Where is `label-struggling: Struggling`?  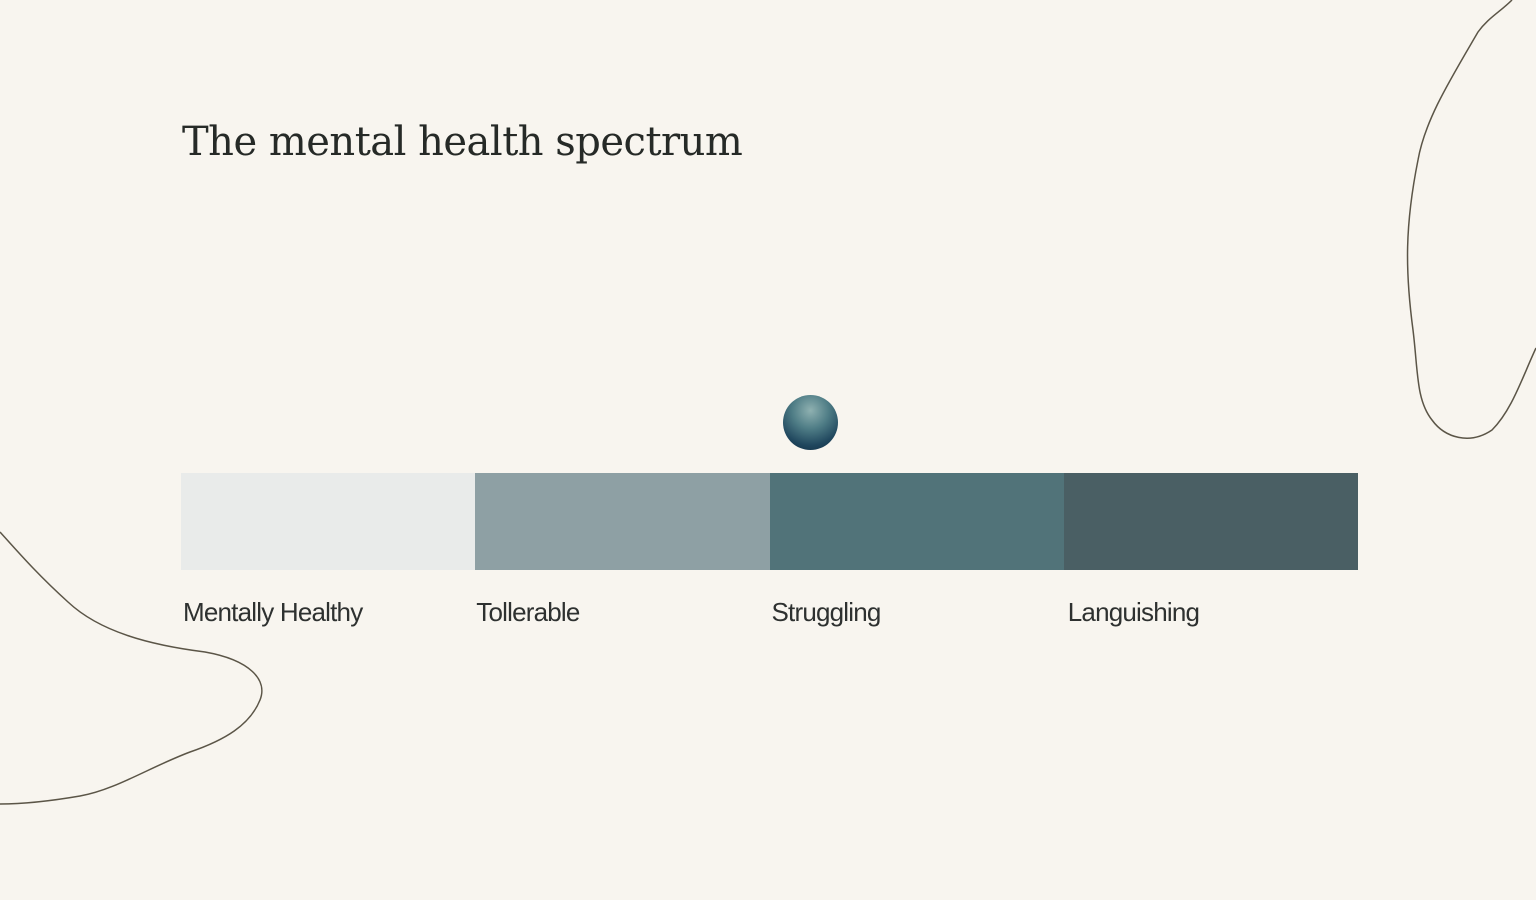 label-struggling: Struggling is located at coordinates (826, 612).